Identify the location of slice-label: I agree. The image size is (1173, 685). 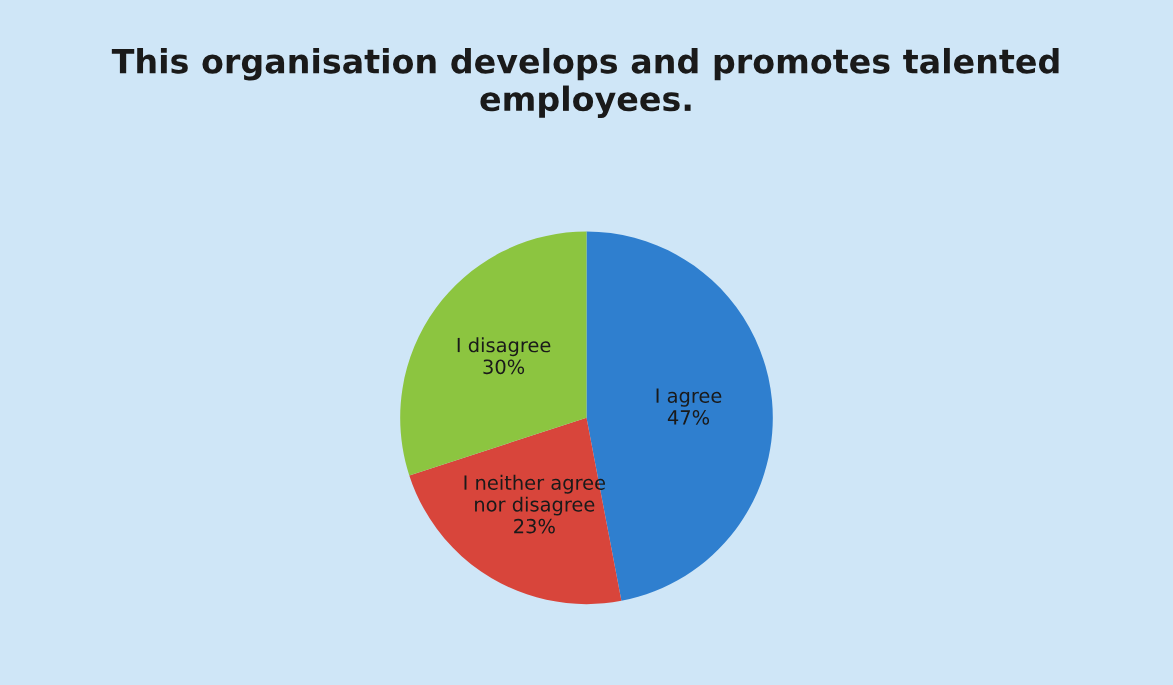
(689, 397).